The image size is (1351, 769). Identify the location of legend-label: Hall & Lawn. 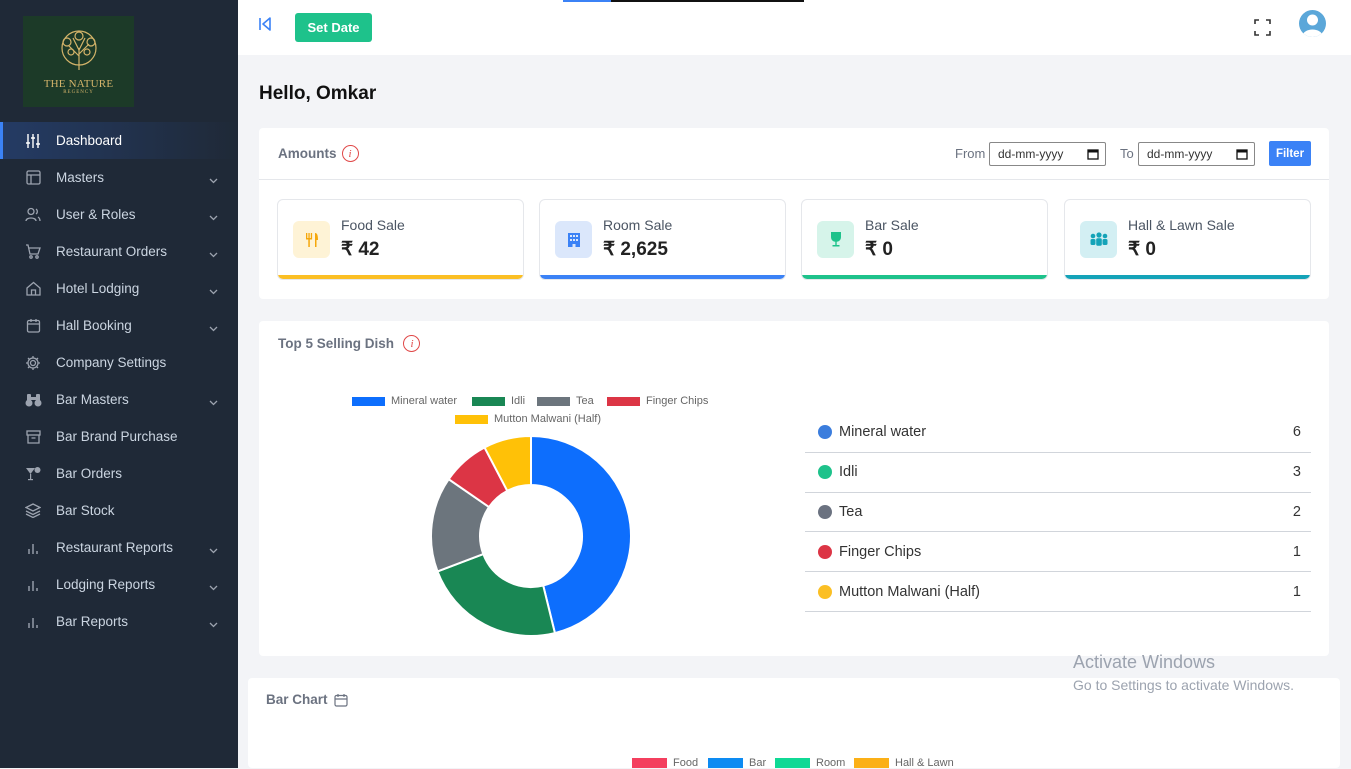
(924, 763).